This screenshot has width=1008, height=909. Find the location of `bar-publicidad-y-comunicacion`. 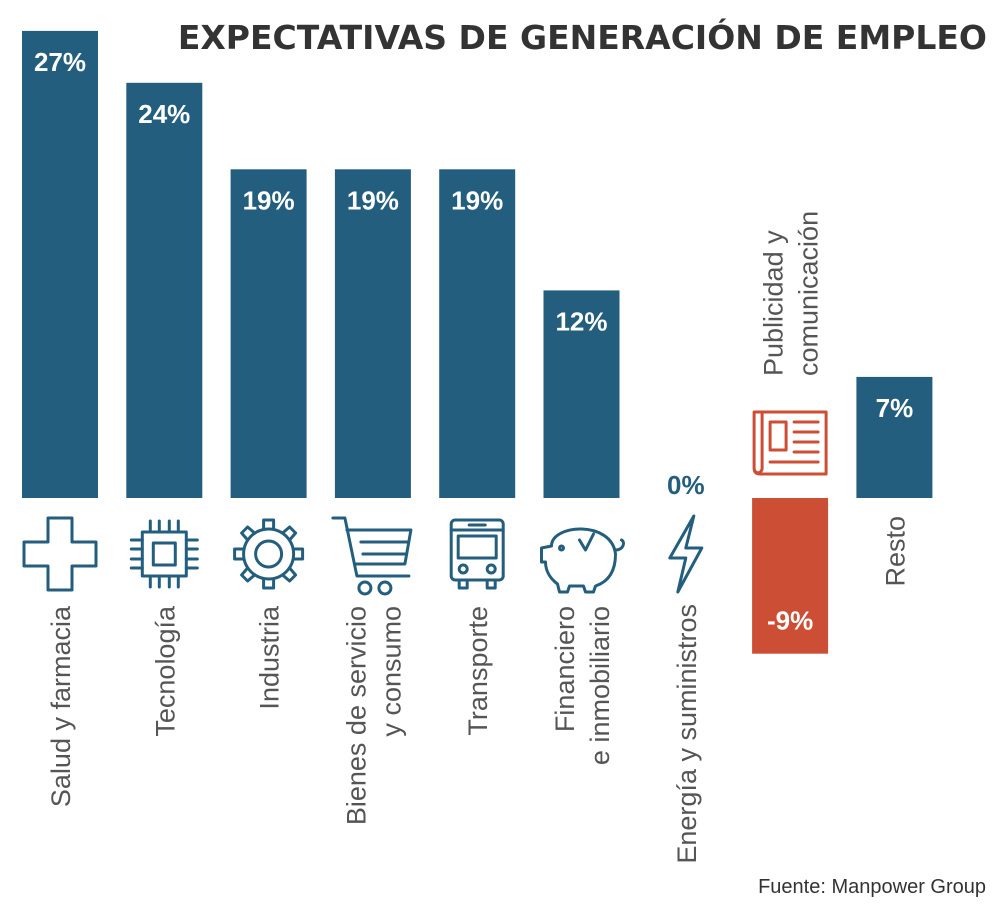

bar-publicidad-y-comunicacion is located at coordinates (790, 576).